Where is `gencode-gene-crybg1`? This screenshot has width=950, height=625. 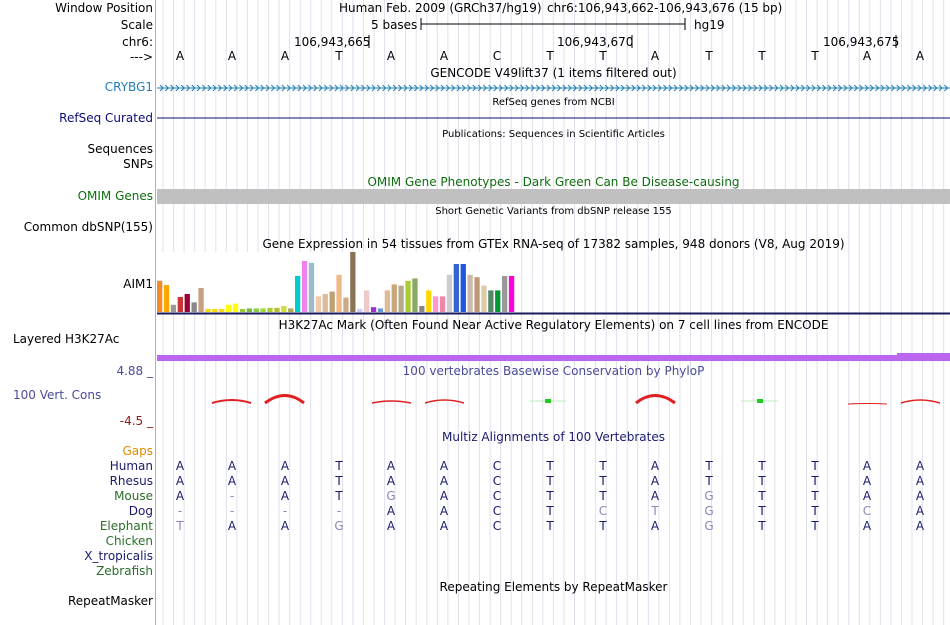 gencode-gene-crybg1 is located at coordinates (553, 88).